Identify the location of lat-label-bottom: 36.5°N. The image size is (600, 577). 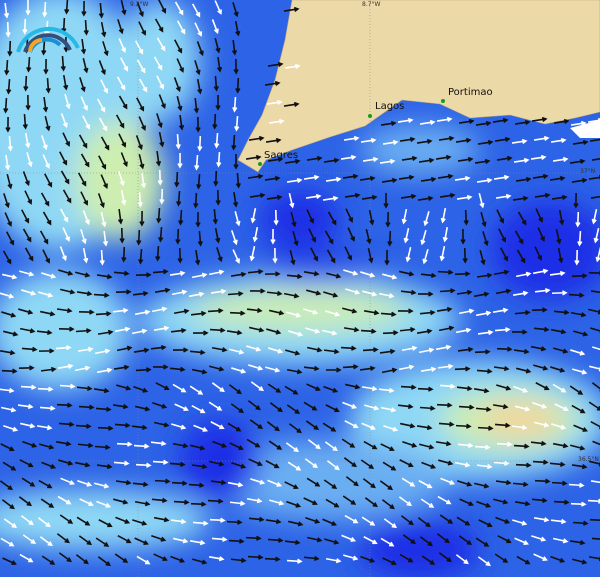
(588, 459).